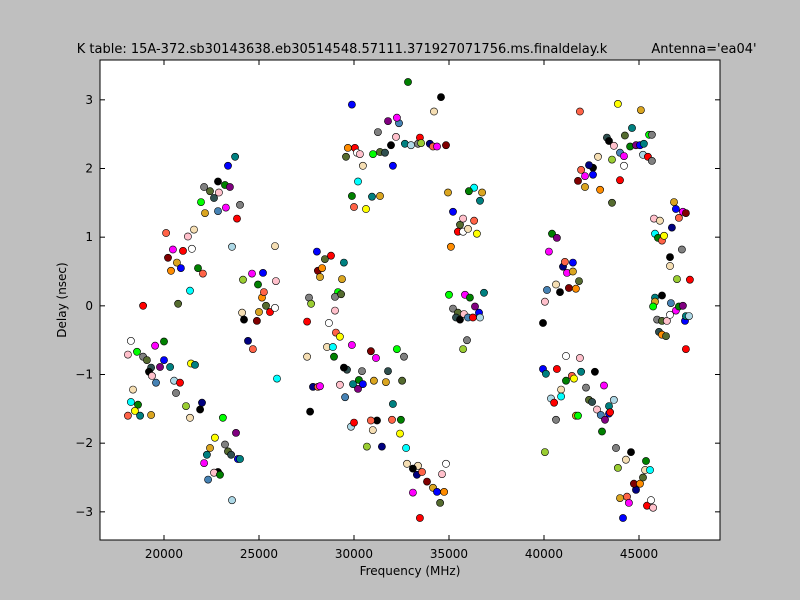 Image resolution: width=800 pixels, height=600 pixels. What do you see at coordinates (354, 554) in the screenshot?
I see `x-tick-label: 30000` at bounding box center [354, 554].